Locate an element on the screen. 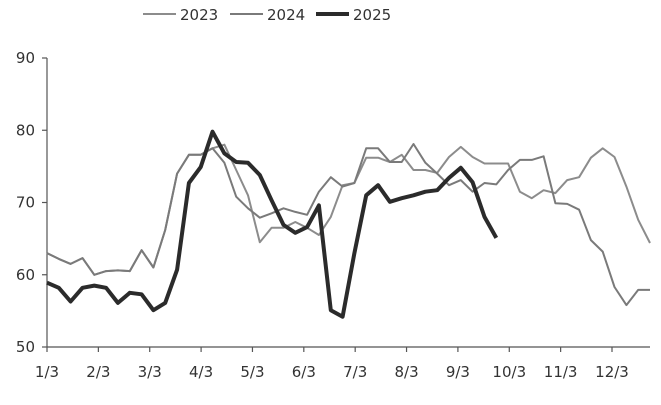 Image resolution: width=661 pixels, height=405 pixels. legend-label: 2025 is located at coordinates (372, 15).